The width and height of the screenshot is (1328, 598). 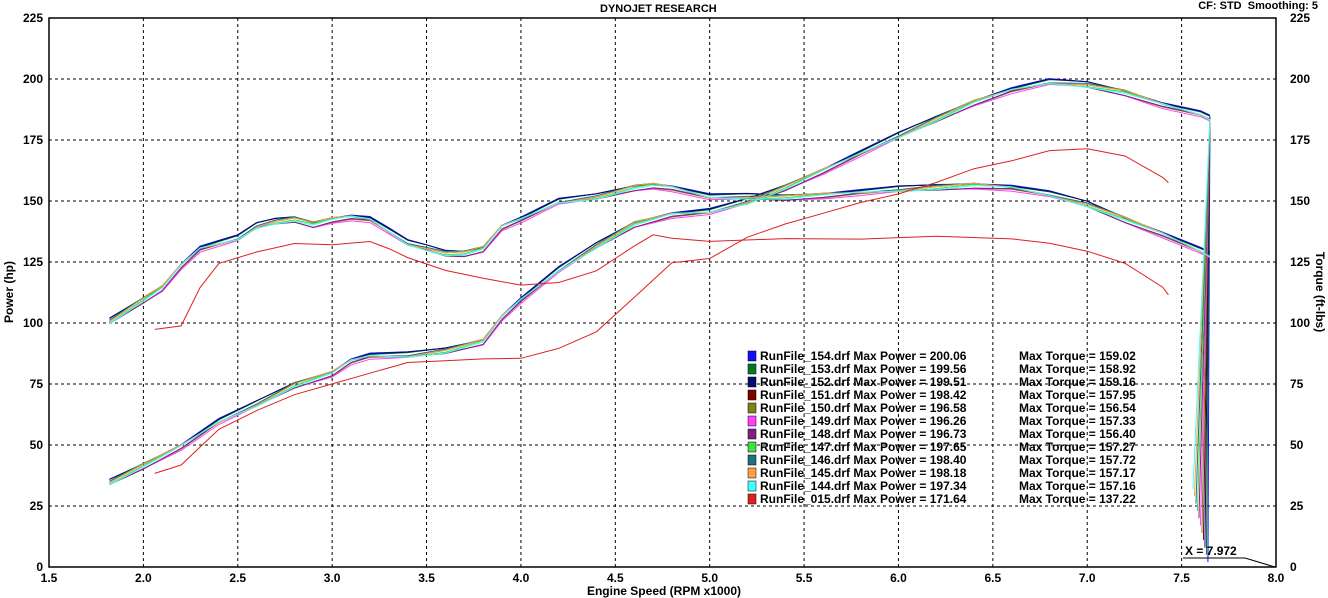 What do you see at coordinates (1300, 292) in the screenshot?
I see `y2-tick-labels: 0 25 50 75 100 125 150 175 200 225` at bounding box center [1300, 292].